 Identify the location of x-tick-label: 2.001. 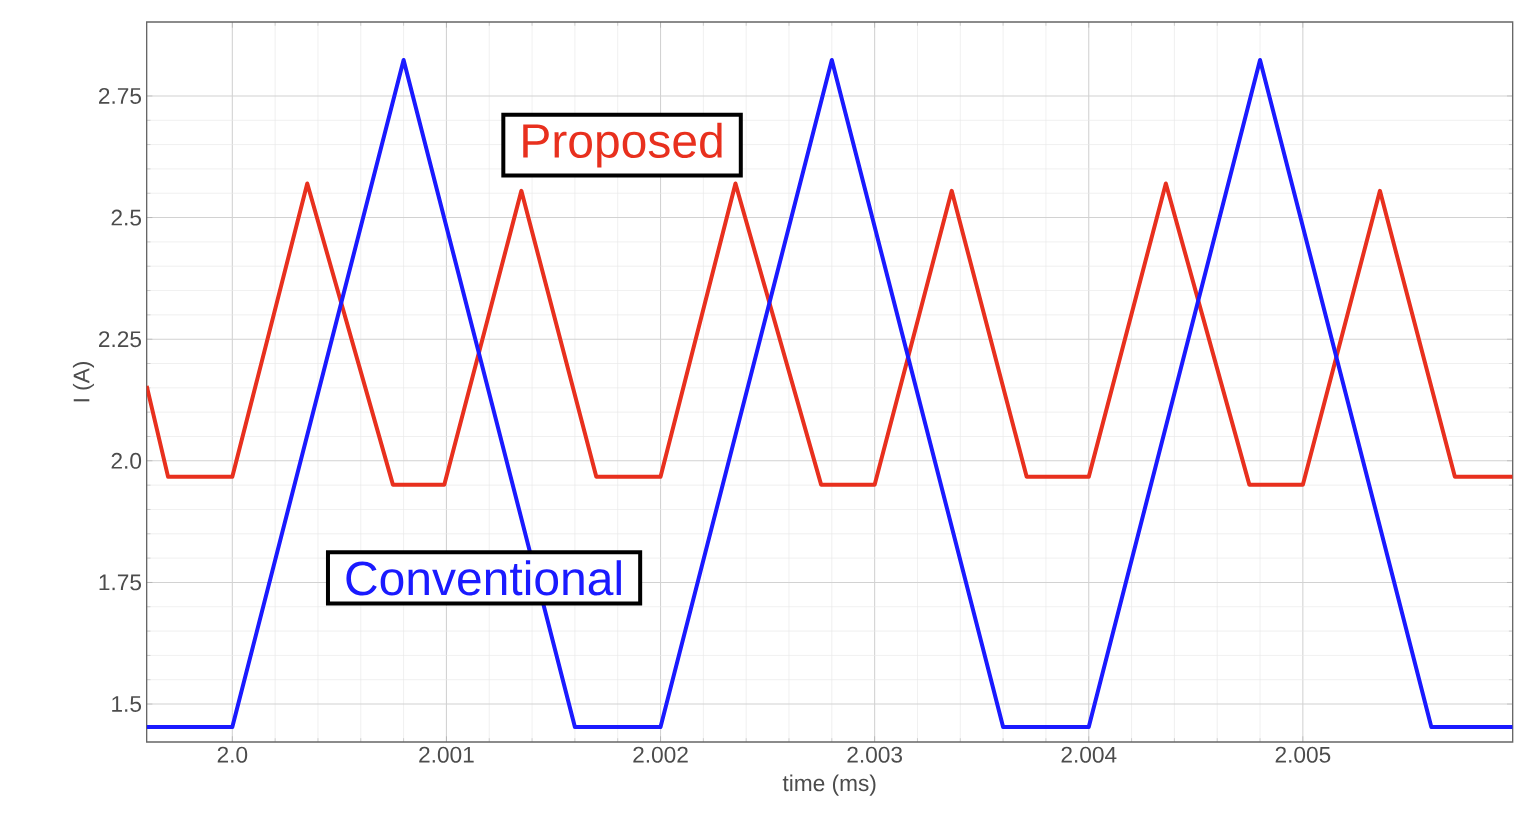
(446, 754).